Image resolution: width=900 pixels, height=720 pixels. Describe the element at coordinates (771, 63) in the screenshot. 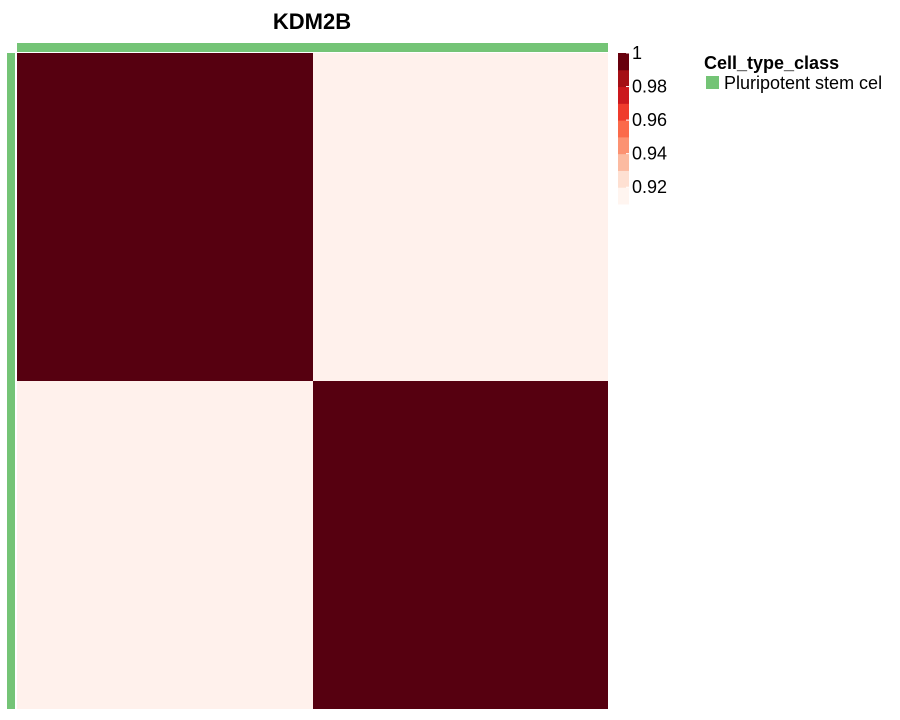

I see `annotation-legend-title: Cell_type_class` at that location.